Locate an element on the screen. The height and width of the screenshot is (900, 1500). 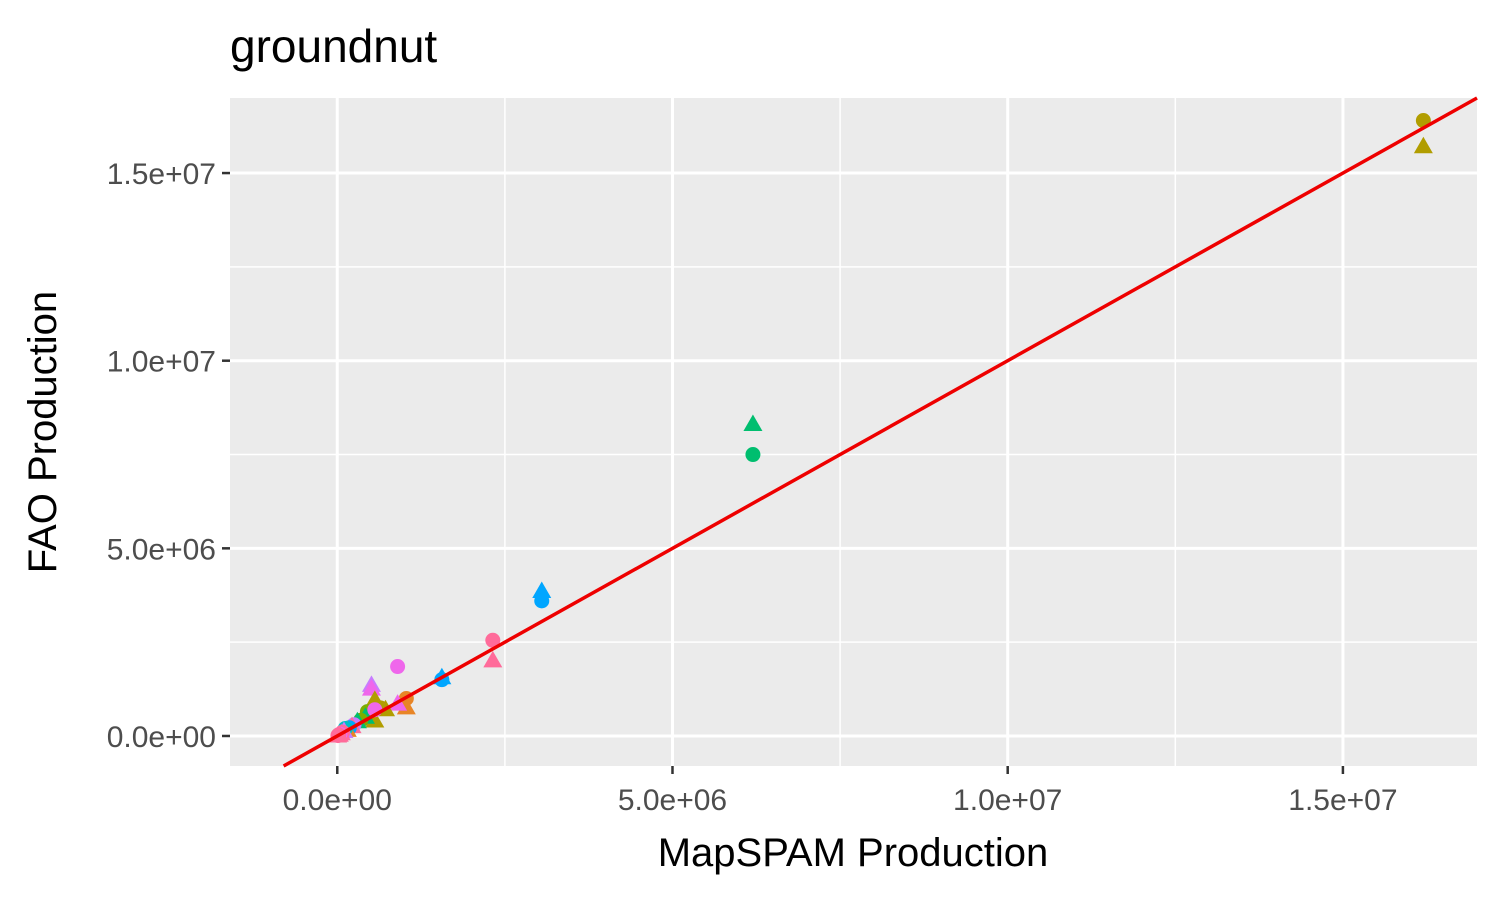
chart-title: groundnut is located at coordinates (333, 46).